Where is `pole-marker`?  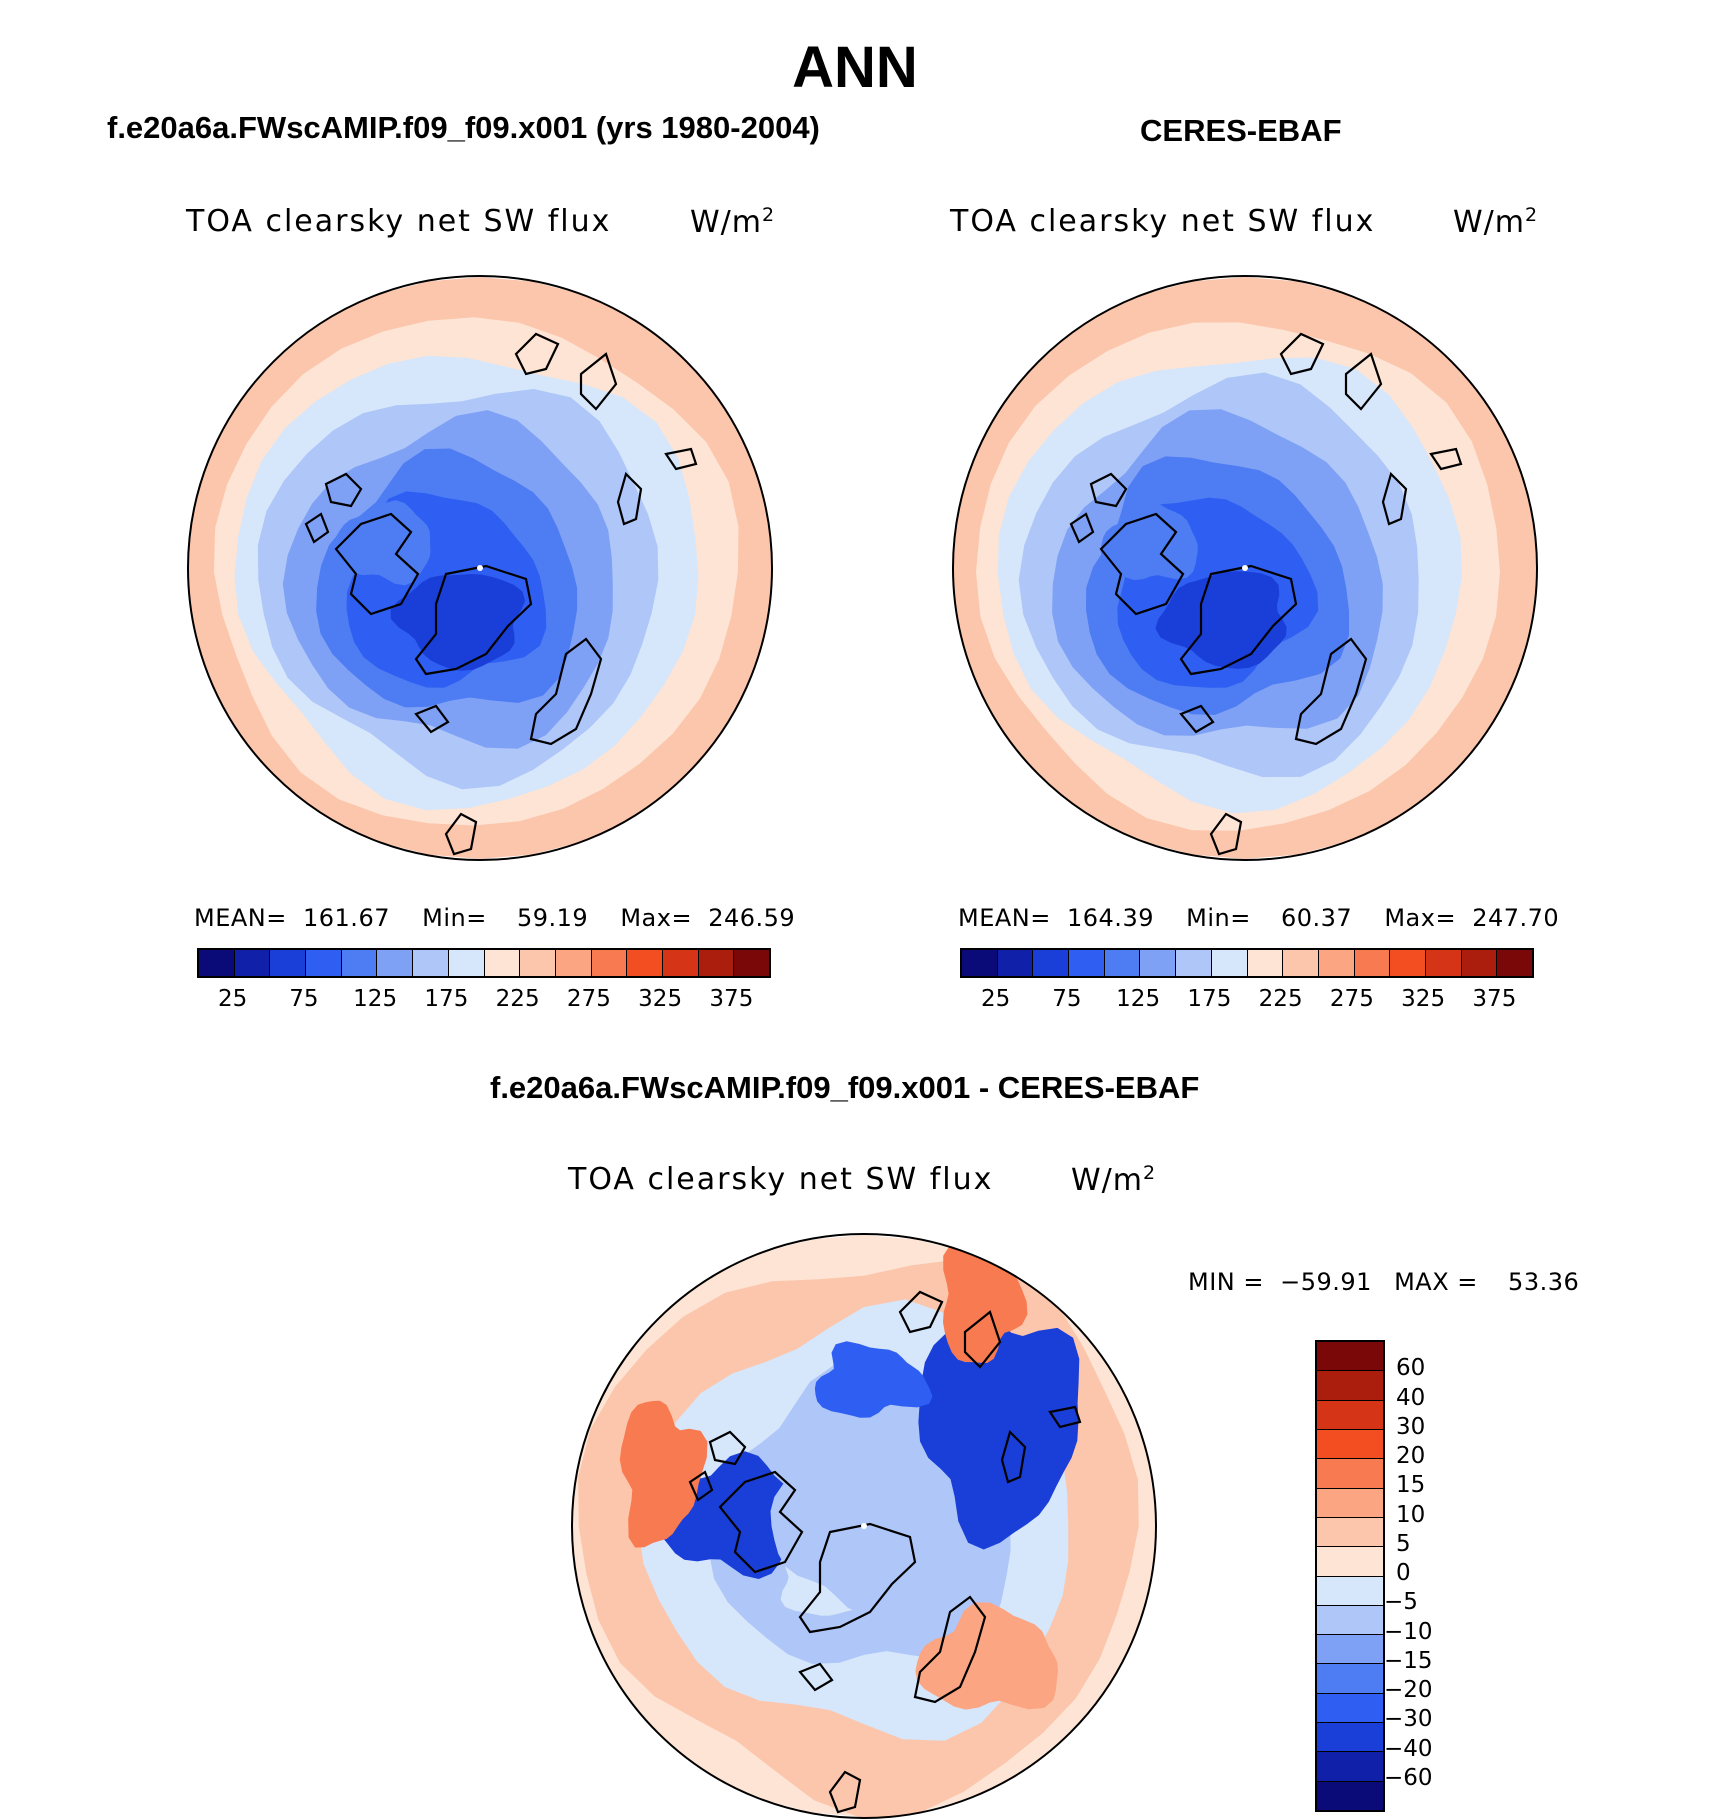 pole-marker is located at coordinates (1245, 568).